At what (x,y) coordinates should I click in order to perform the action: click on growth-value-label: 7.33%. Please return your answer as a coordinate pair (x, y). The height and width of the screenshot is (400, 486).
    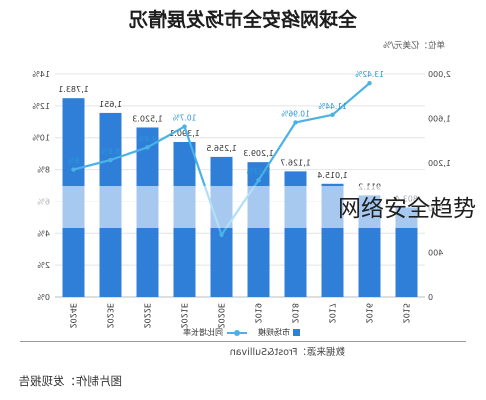
    Looking at the image, I should click on (259, 171).